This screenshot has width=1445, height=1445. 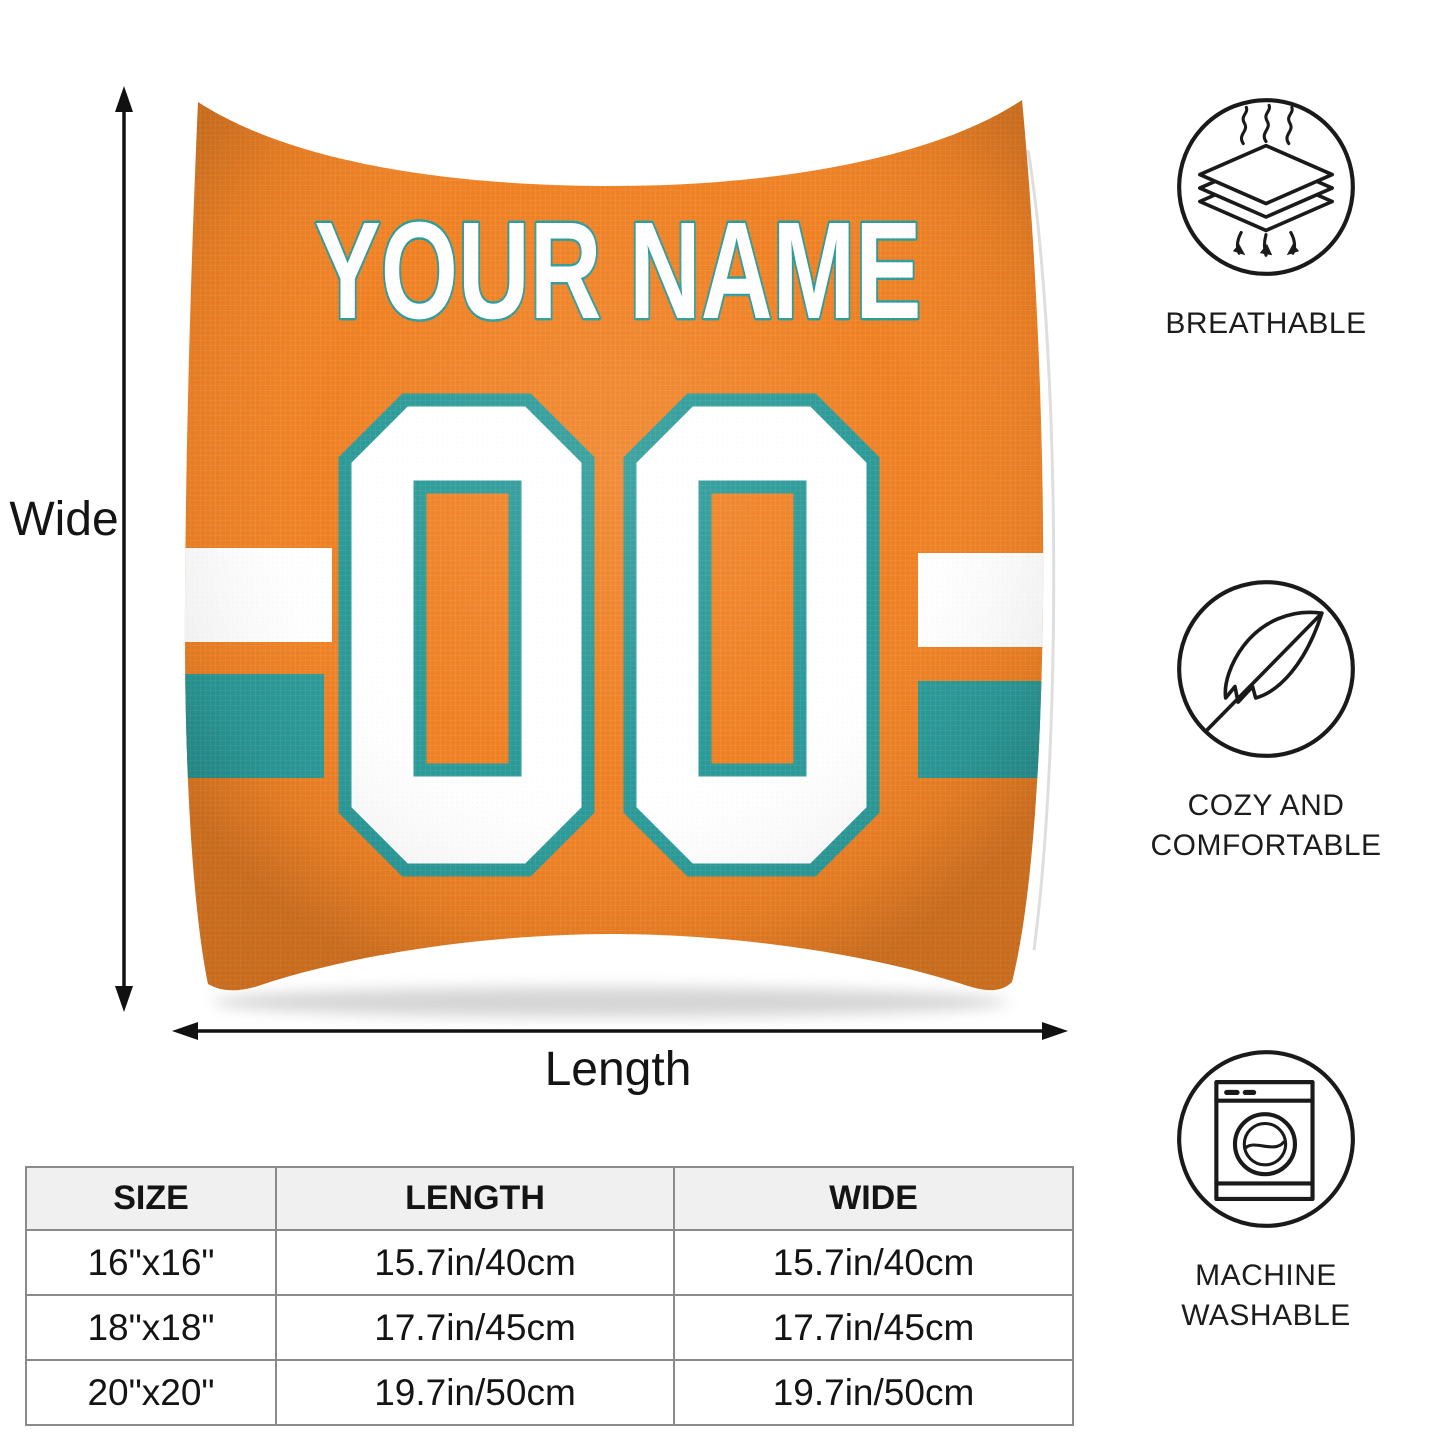 What do you see at coordinates (151, 1327) in the screenshot?
I see `table-cell: 18"x18"` at bounding box center [151, 1327].